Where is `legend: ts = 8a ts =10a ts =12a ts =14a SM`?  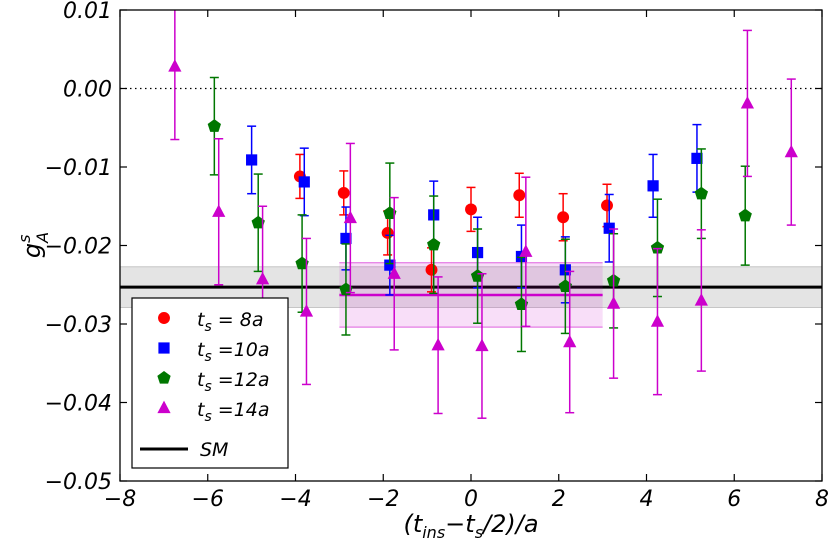 legend: ts = 8a ts =10a ts =12a ts =14a SM is located at coordinates (210, 383).